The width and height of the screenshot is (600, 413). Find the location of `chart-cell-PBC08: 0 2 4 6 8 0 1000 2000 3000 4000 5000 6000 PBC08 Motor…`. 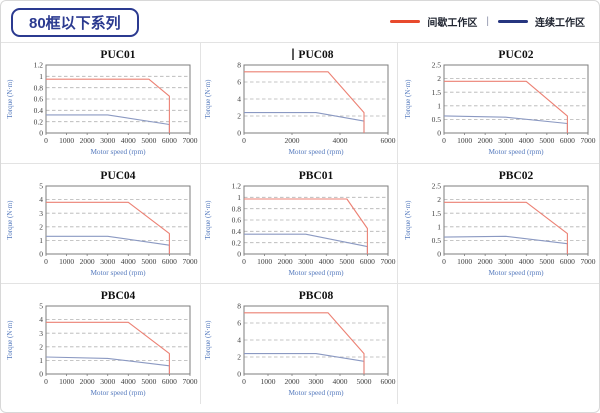

chart-cell-PBC08: 0 2 4 6 8 0 1000 2000 3000 4000 5000 6000 PBC08 Motor… is located at coordinates (299, 344).